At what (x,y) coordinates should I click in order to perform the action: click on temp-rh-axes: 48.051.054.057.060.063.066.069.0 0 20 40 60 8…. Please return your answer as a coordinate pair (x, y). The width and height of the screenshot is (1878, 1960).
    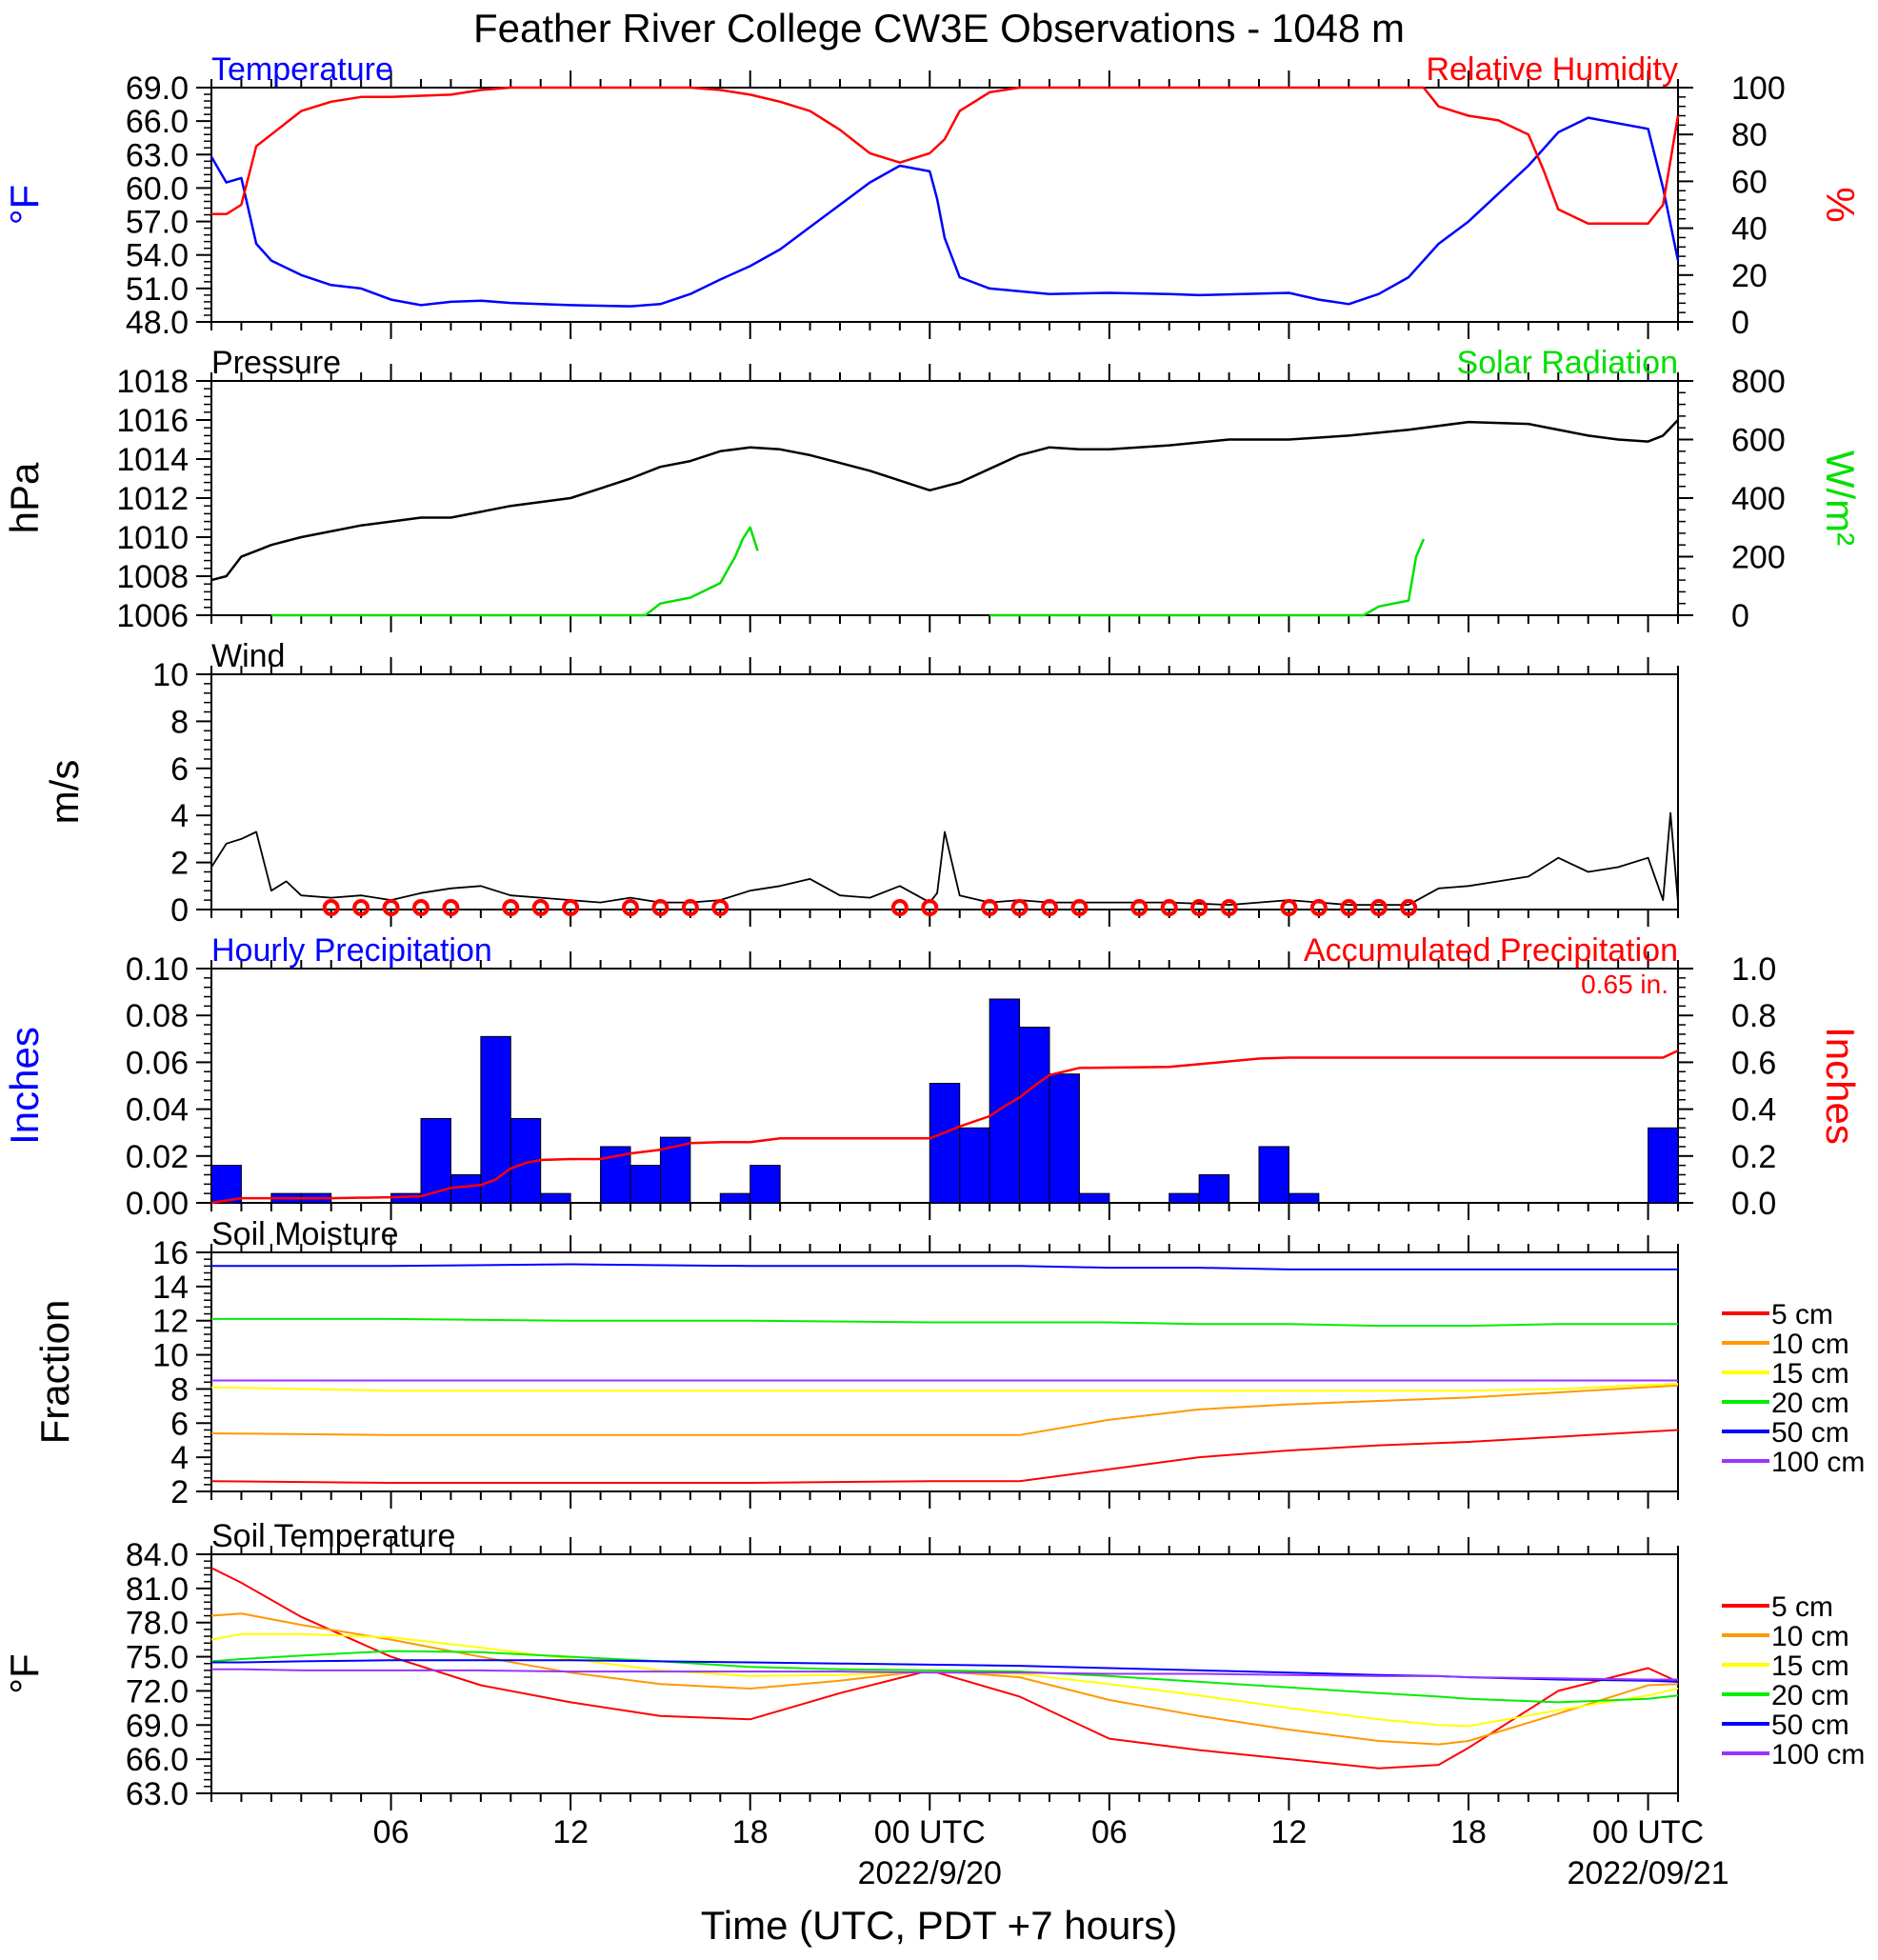
    Looking at the image, I should click on (932, 196).